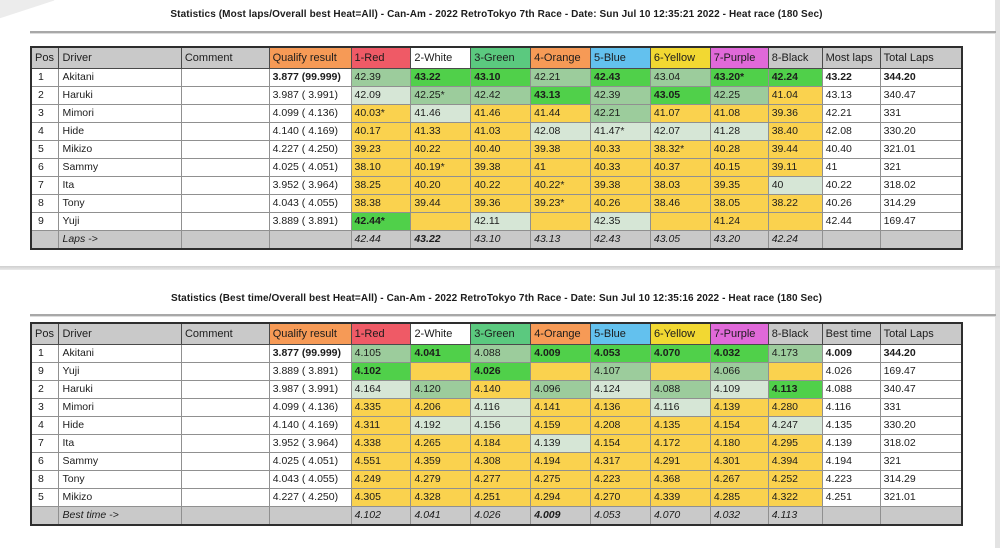 Image resolution: width=1000 pixels, height=548 pixels. What do you see at coordinates (120, 425) in the screenshot?
I see `driver-cell: Hide` at bounding box center [120, 425].